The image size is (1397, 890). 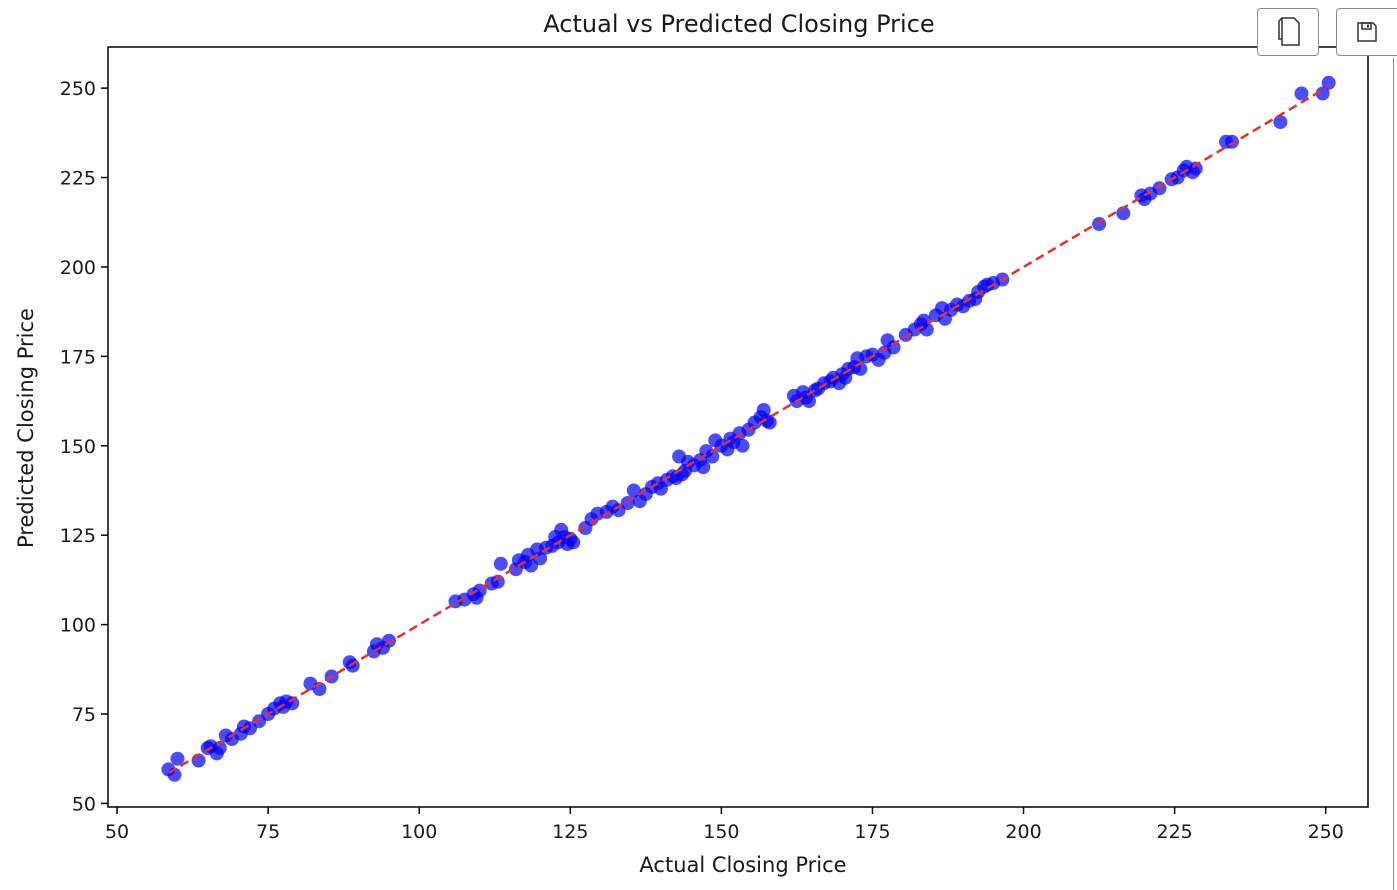 I want to click on y-axis-ticks: 50 75 100 125 150 175 200 225 250, so click(x=84, y=446).